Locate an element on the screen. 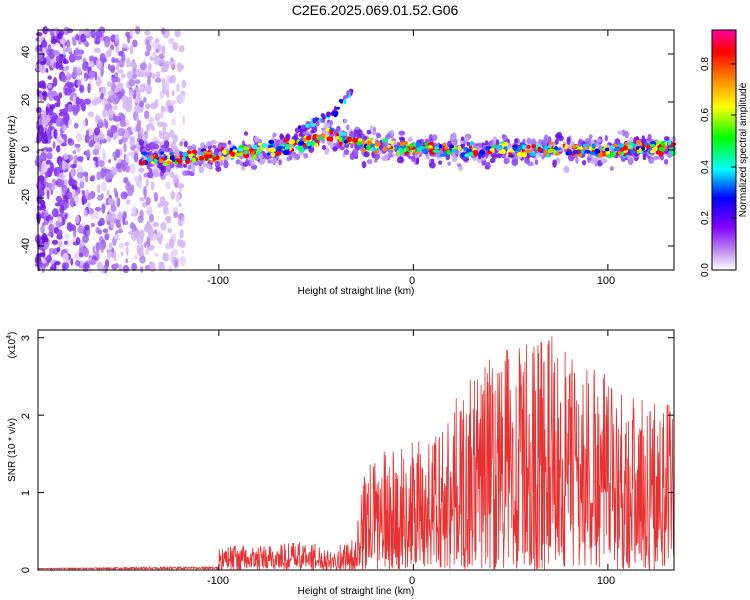  top-xtick-label-1: 0 is located at coordinates (412, 281).